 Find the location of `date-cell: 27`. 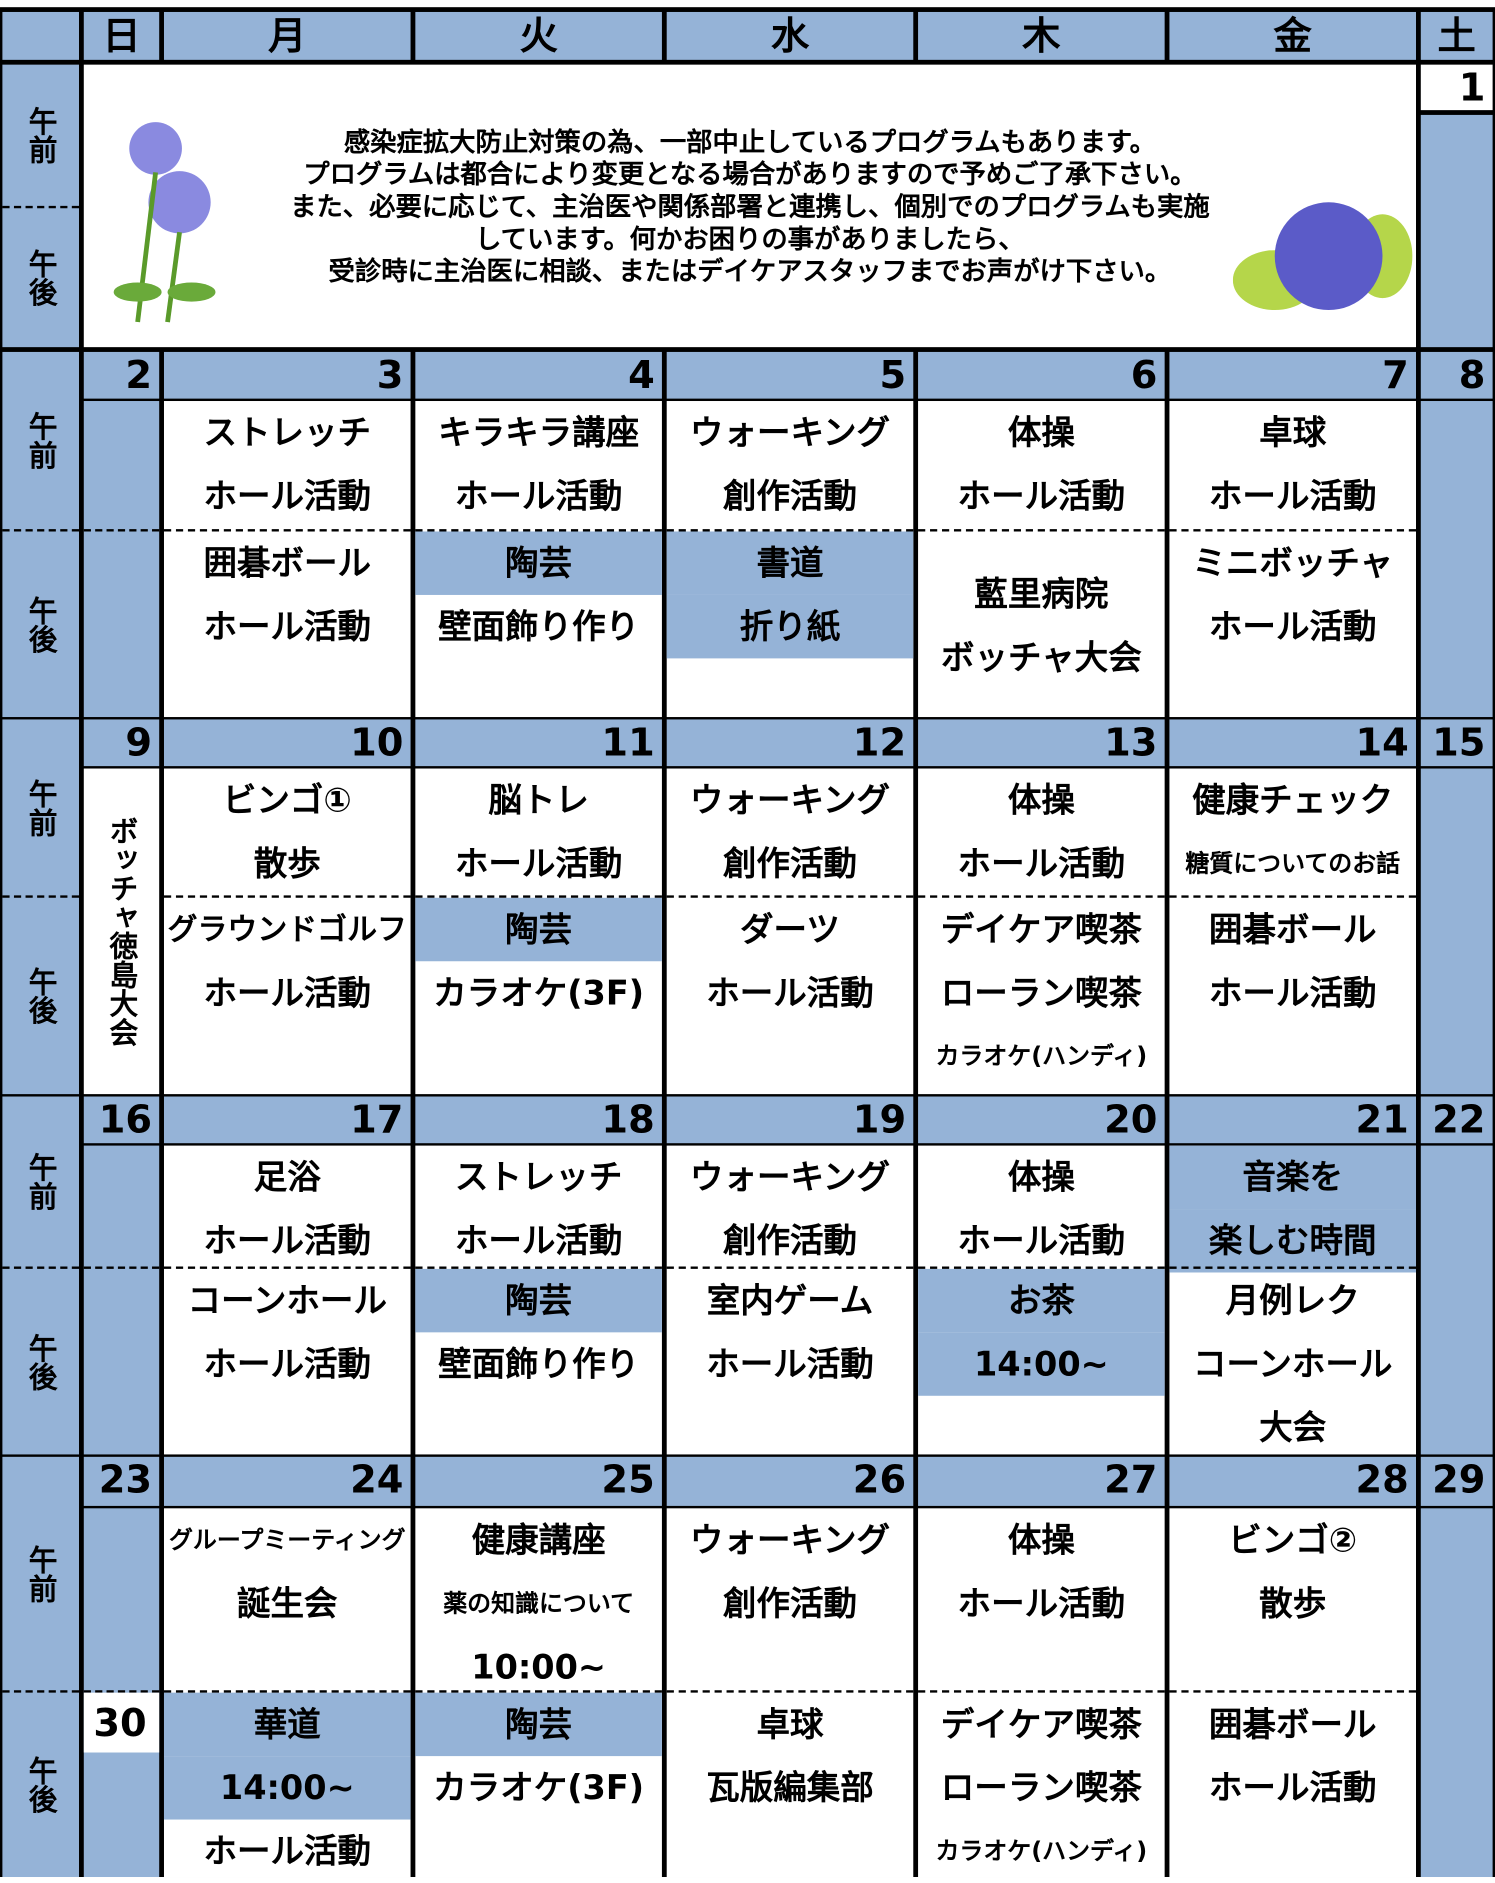

date-cell: 27 is located at coordinates (1041, 1481).